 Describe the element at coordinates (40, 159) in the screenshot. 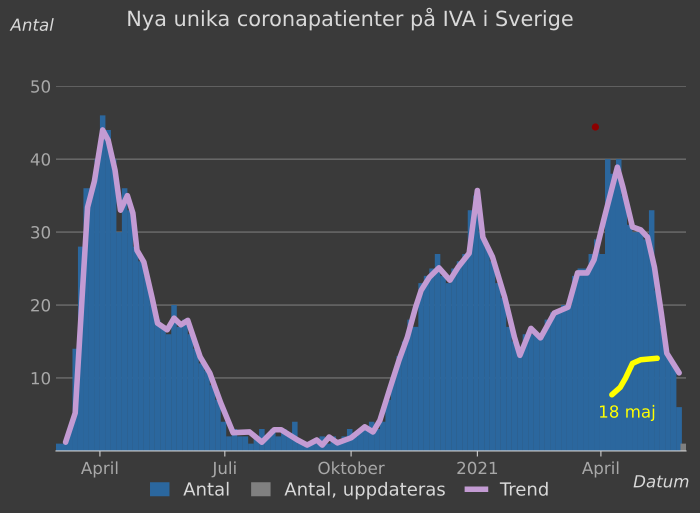

I see `y-tick-label: 40` at that location.